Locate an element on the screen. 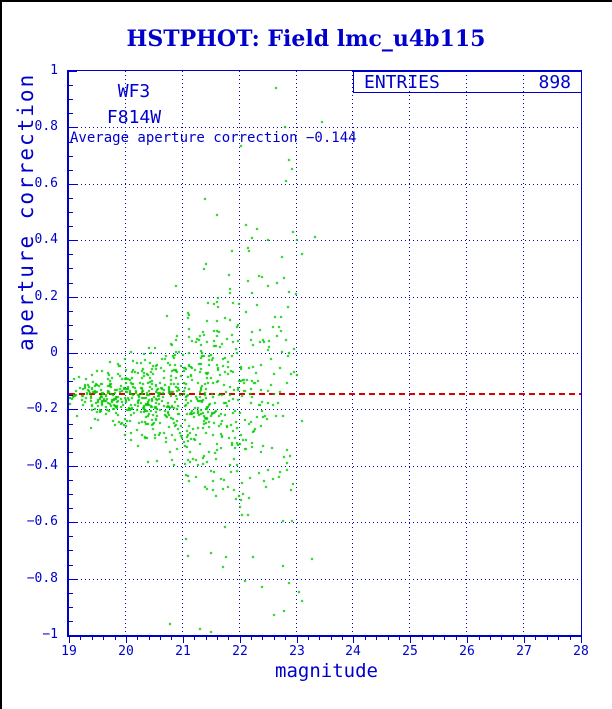 The width and height of the screenshot is (612, 709). x-tick-label: 26 is located at coordinates (467, 651).